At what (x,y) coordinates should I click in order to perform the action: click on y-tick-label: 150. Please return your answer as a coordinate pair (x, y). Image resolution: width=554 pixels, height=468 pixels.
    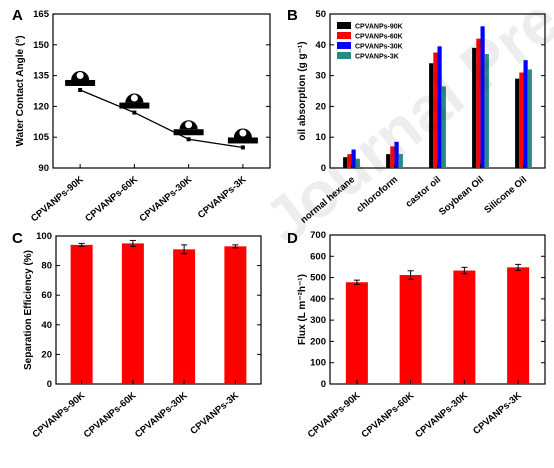
    Looking at the image, I should click on (41, 45).